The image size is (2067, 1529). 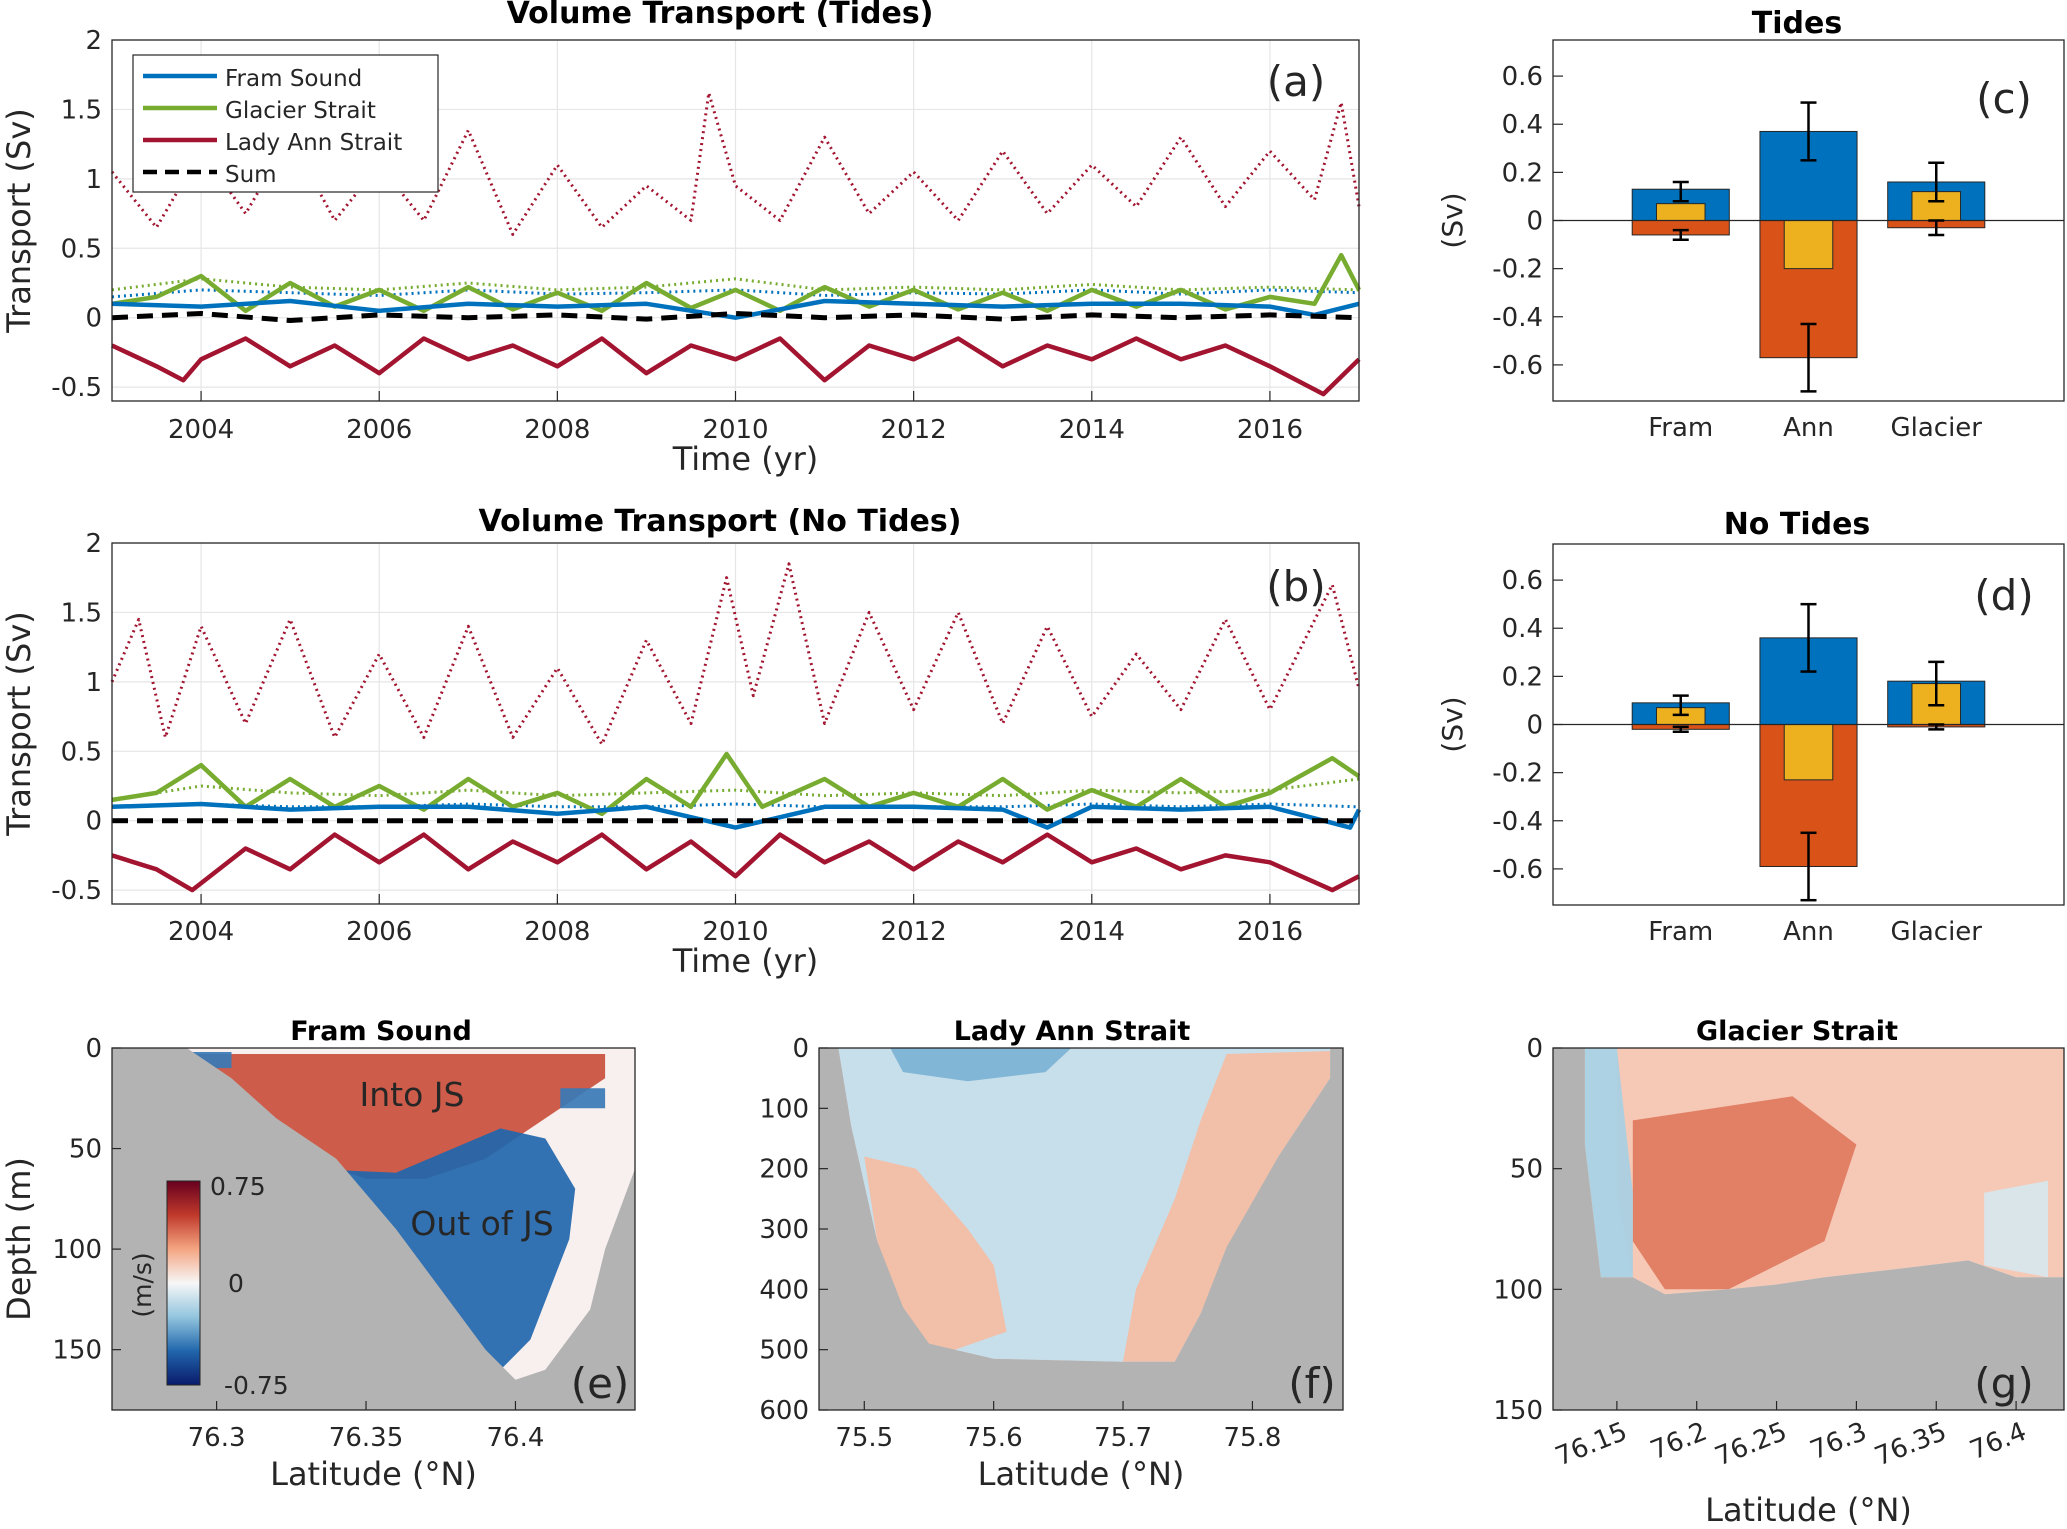 I want to click on y-tick-label: 150, so click(x=1518, y=1411).